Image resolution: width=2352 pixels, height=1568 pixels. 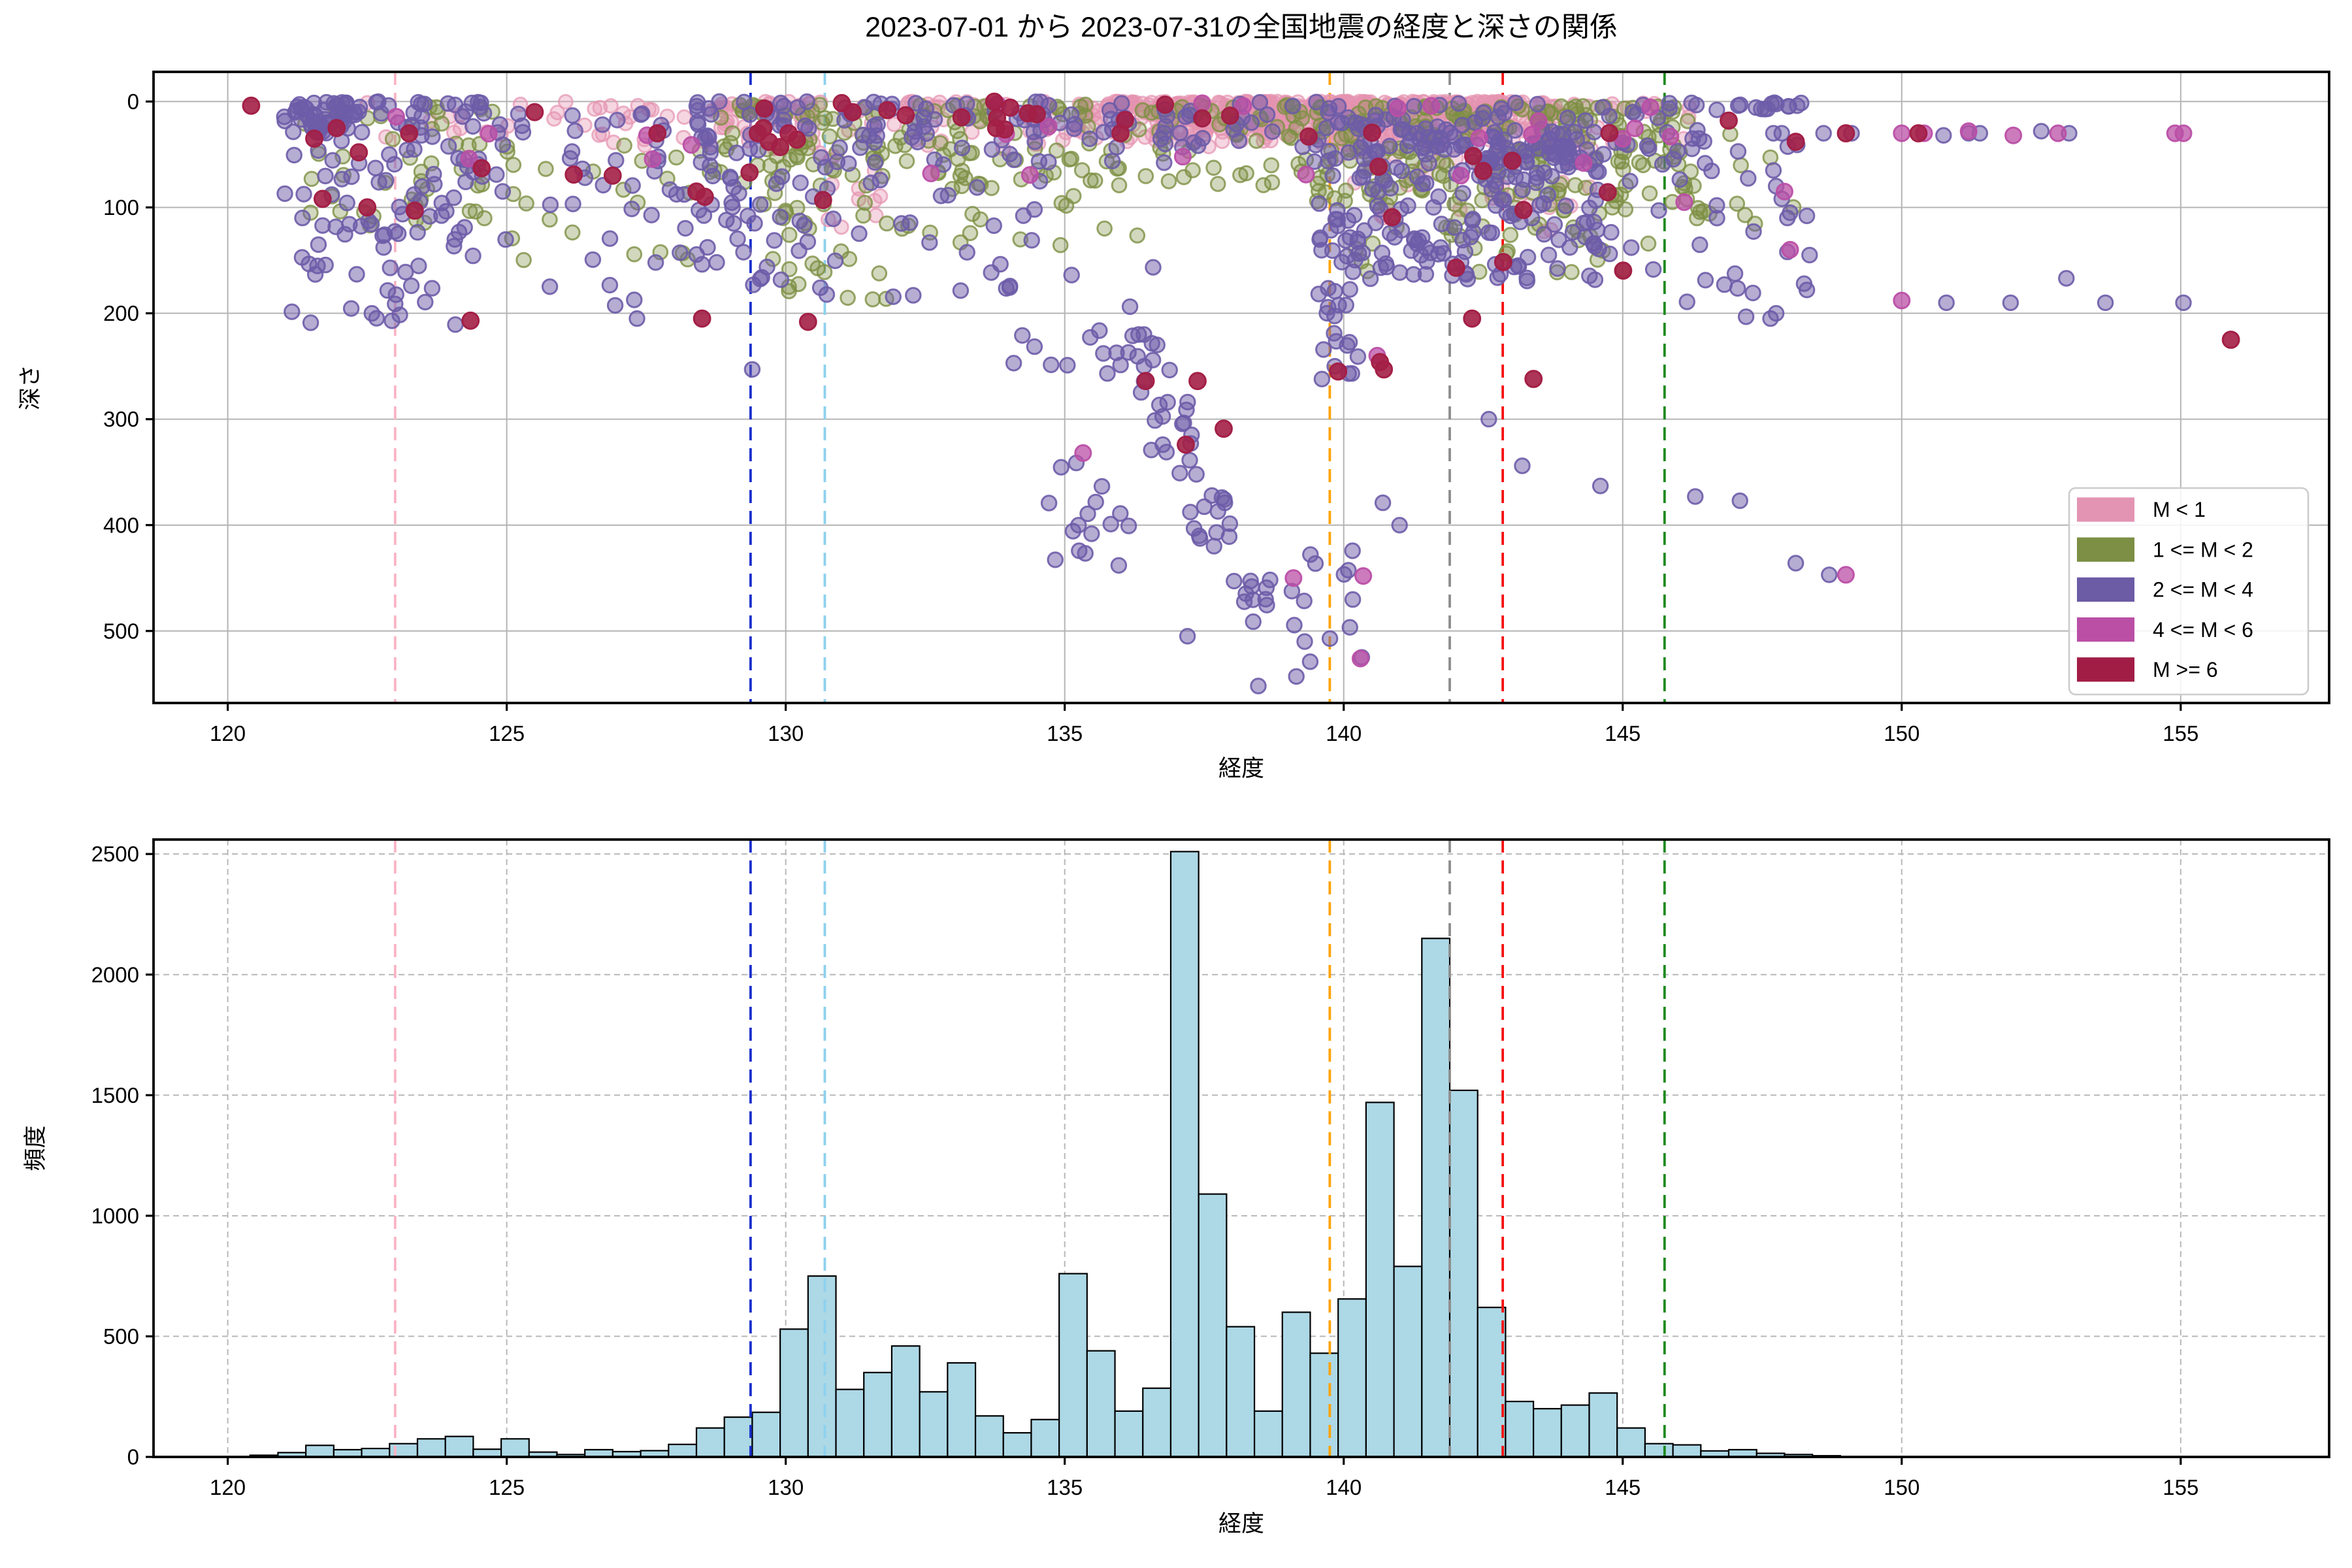 I want to click on x-tick-label: 145, so click(x=1623, y=733).